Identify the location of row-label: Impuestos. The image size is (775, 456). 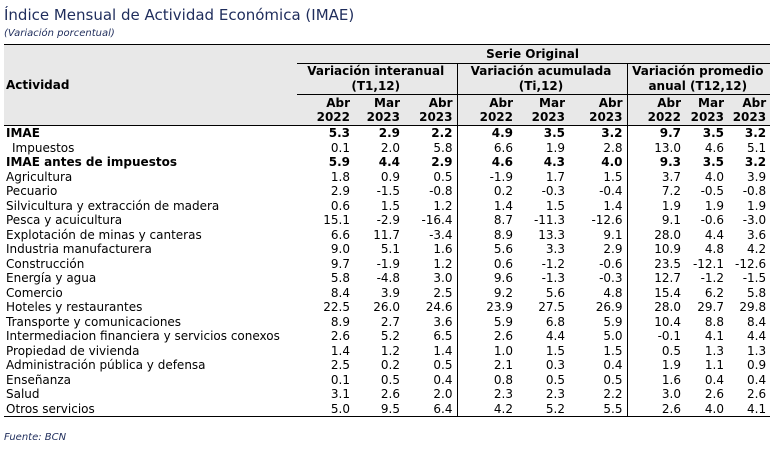
(43, 147).